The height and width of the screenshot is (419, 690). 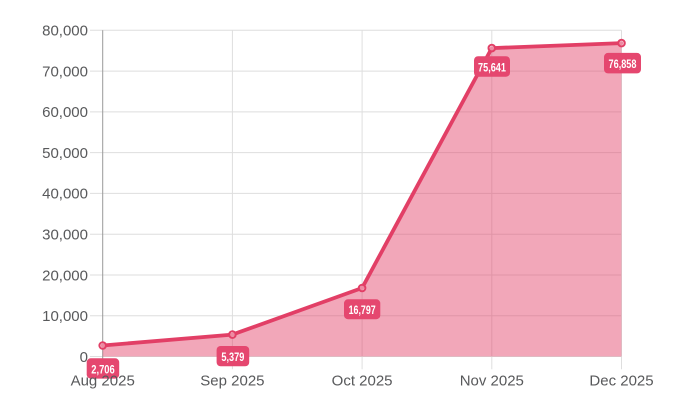 I want to click on svg-text: 0, so click(x=84, y=357).